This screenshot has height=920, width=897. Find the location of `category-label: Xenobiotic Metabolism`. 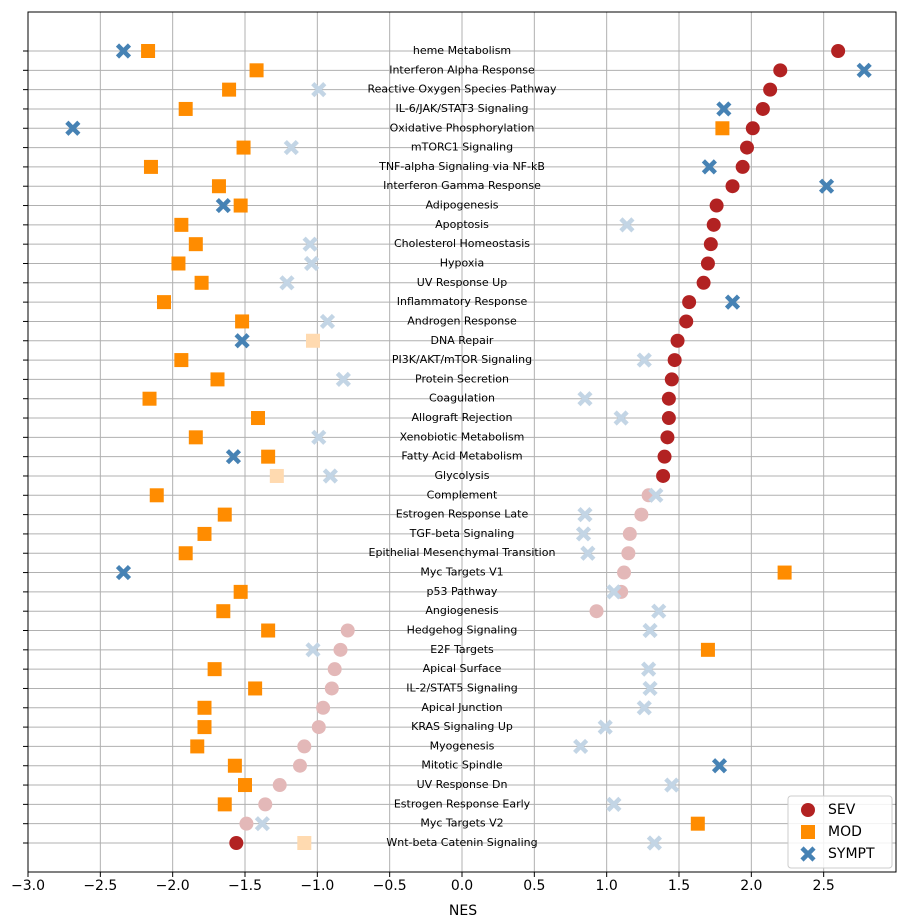

category-label: Xenobiotic Metabolism is located at coordinates (462, 436).